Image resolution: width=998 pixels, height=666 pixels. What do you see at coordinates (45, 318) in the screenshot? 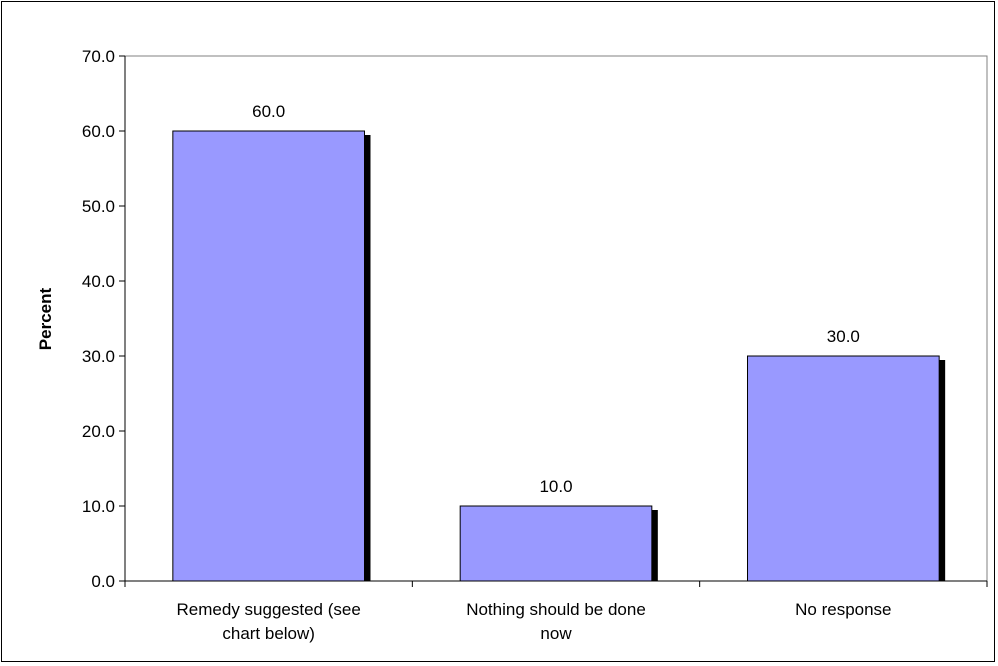
I see `y-axis-label: Percent` at bounding box center [45, 318].